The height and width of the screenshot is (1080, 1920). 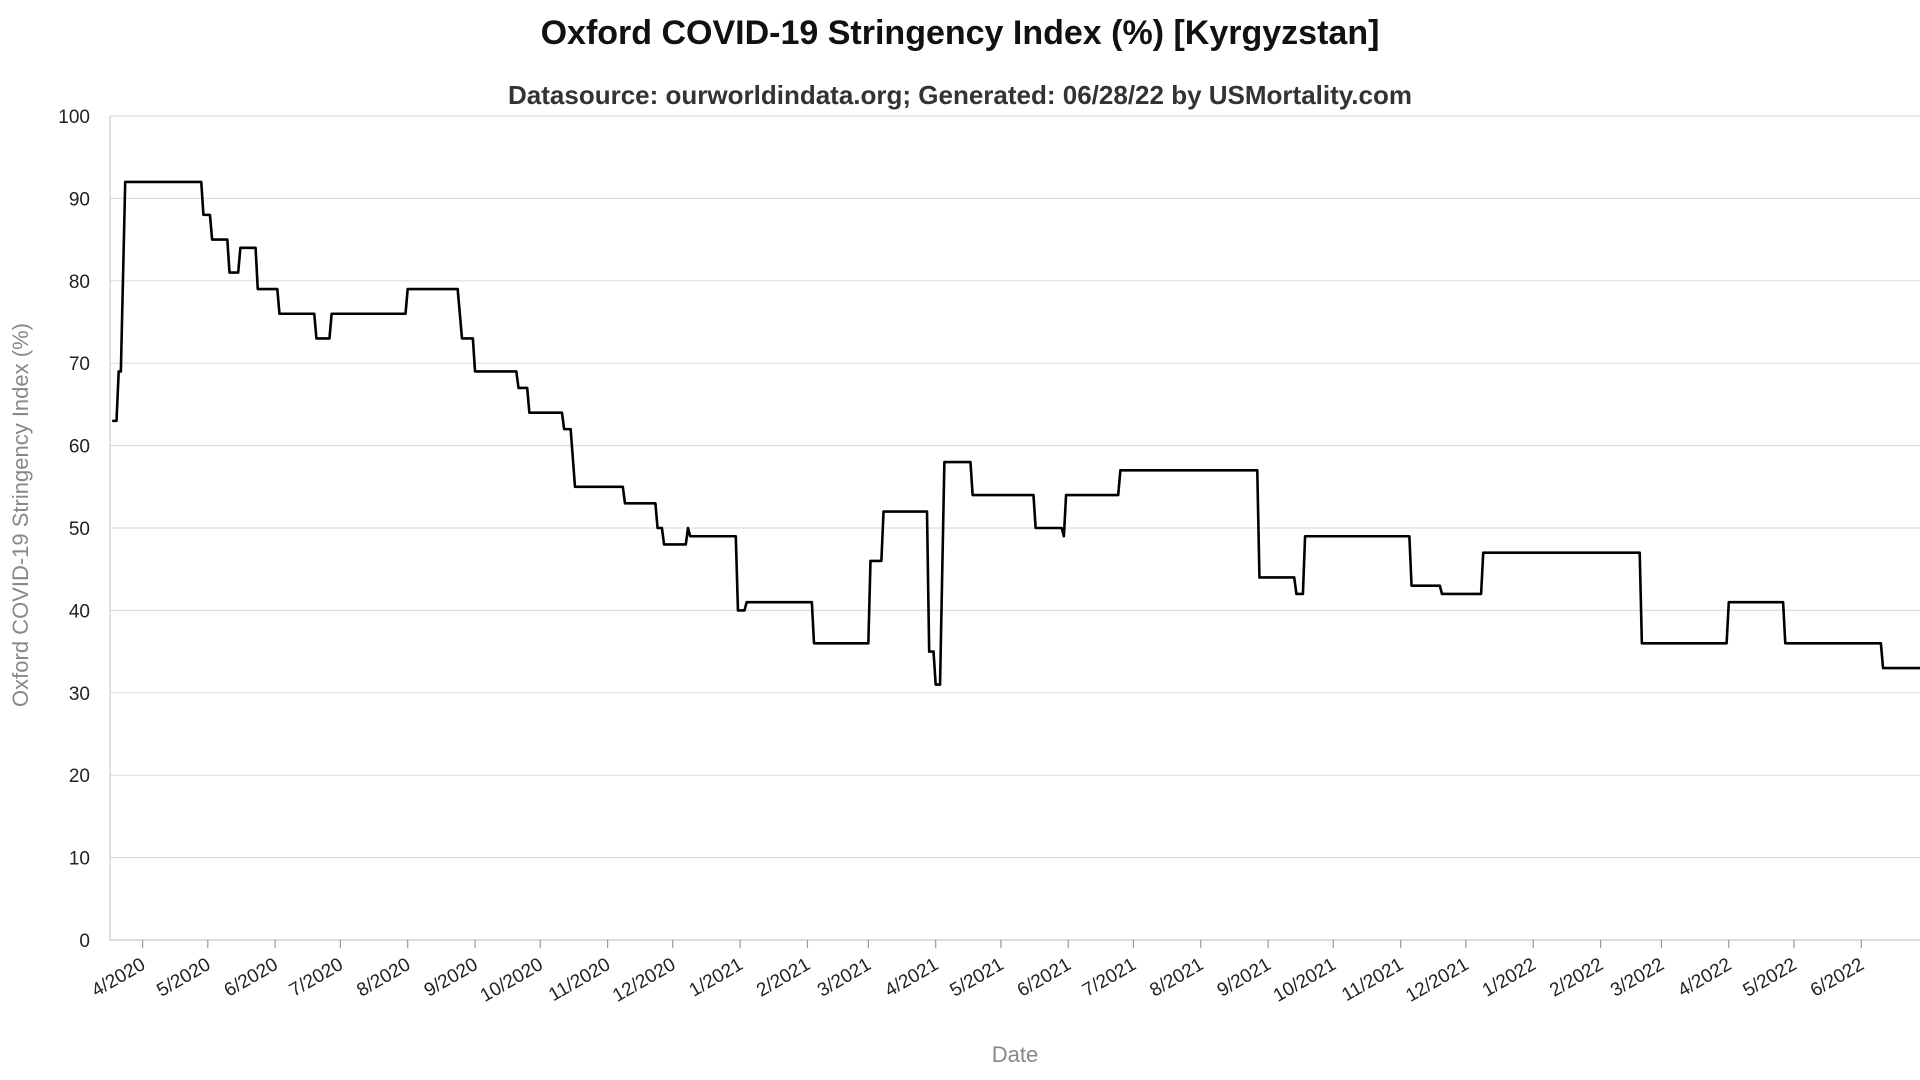 I want to click on x-tick-label: 10/2021, so click(x=1305, y=980).